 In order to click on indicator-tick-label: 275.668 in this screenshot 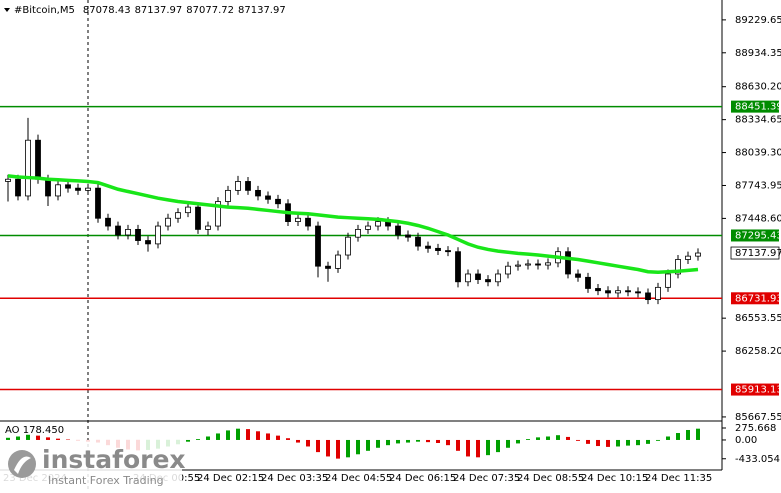, I will do `click(755, 428)`.